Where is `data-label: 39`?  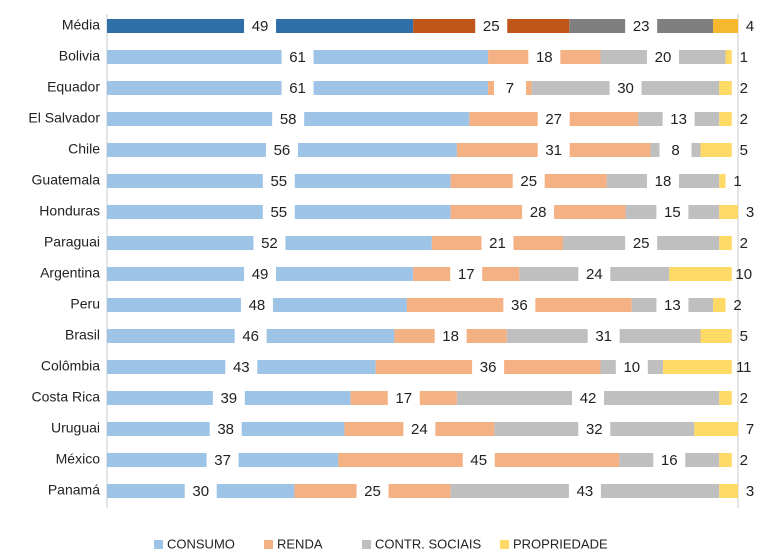 data-label: 39 is located at coordinates (228, 398).